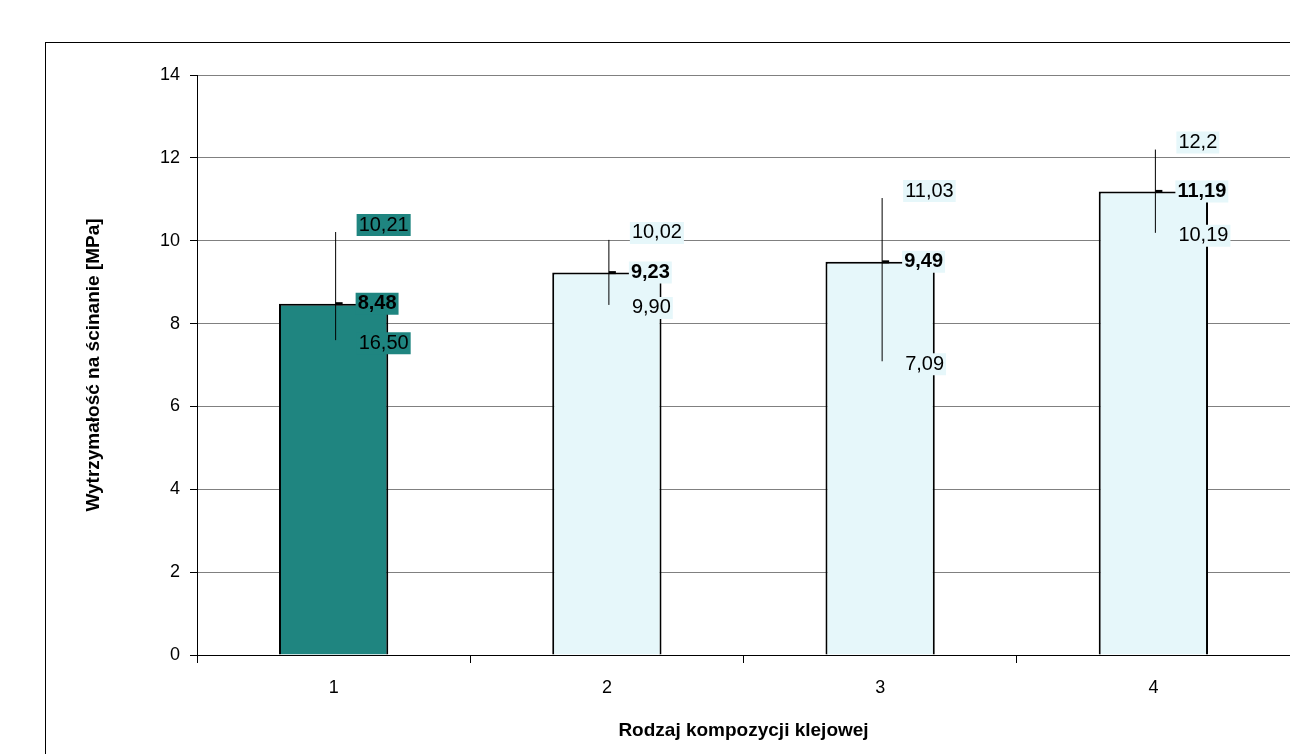 This screenshot has width=1290, height=754. I want to click on y-tick-label: 10, so click(169, 239).